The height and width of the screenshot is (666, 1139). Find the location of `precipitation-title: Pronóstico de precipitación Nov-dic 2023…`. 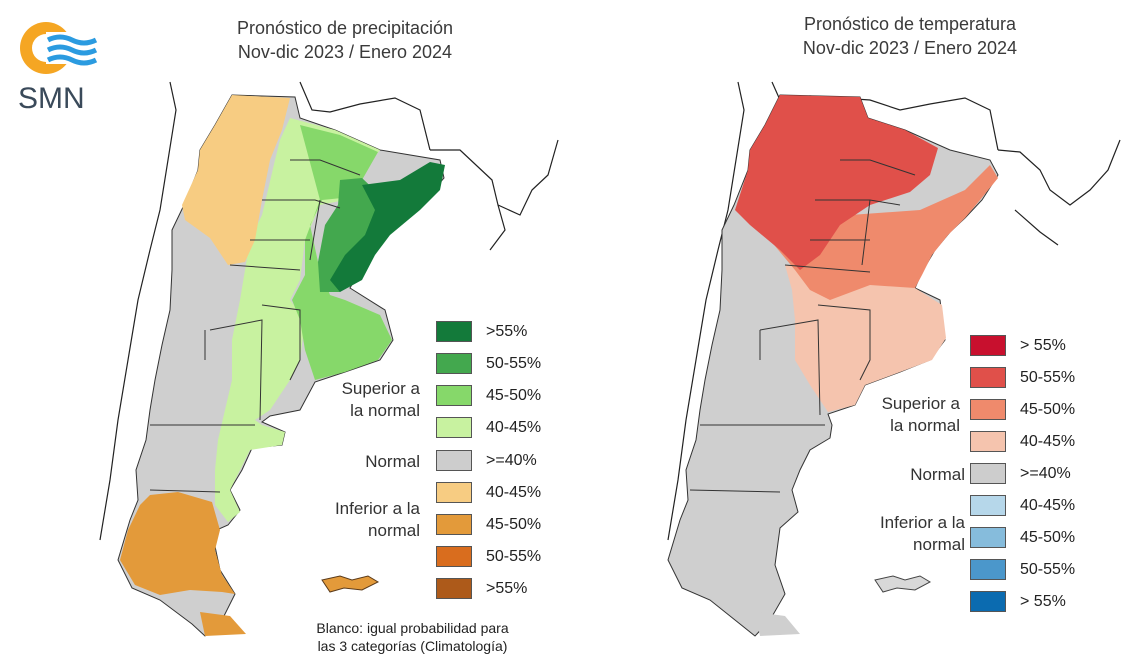

precipitation-title: Pronóstico de precipitación Nov-dic 2023… is located at coordinates (345, 40).